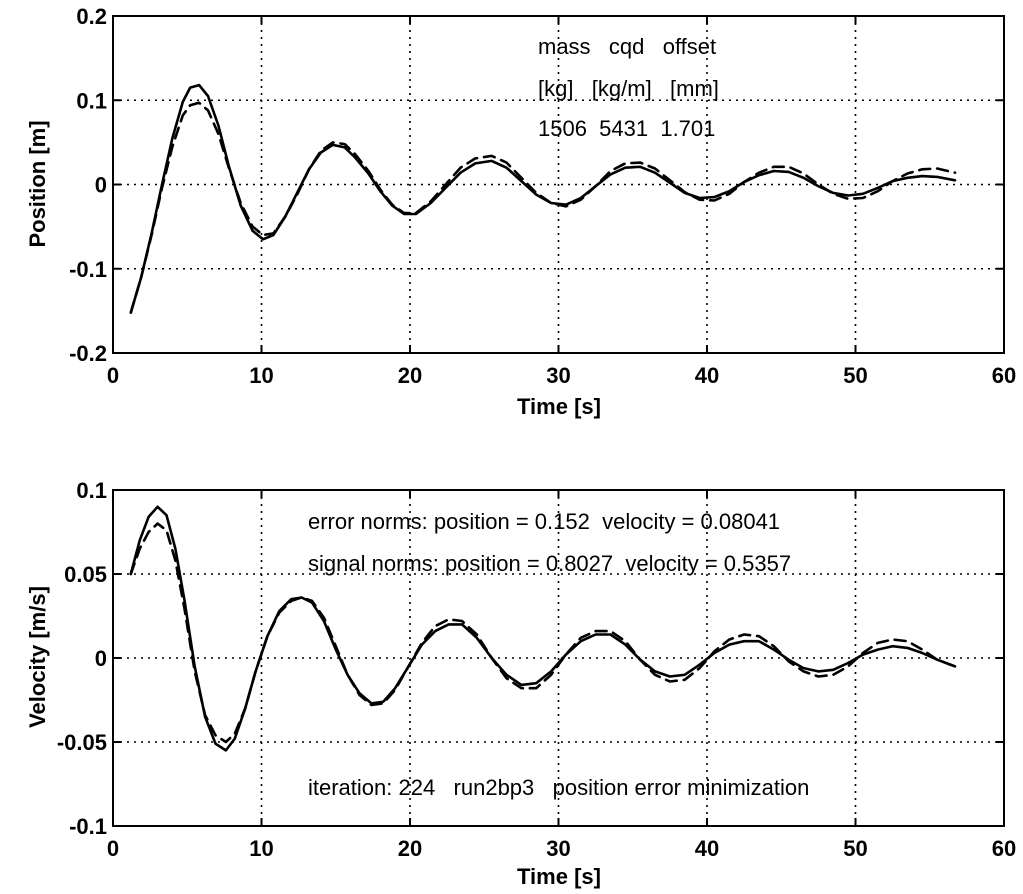 This screenshot has width=1023, height=894. Describe the element at coordinates (37, 183) in the screenshot. I see `position-y-axis-title: Position [m]` at that location.